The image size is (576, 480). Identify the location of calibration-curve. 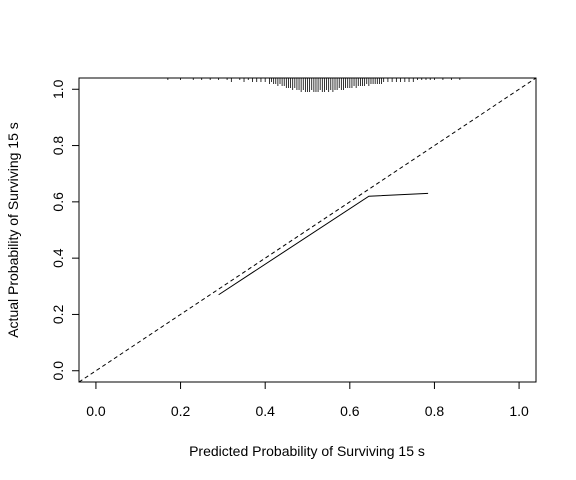
(323, 244).